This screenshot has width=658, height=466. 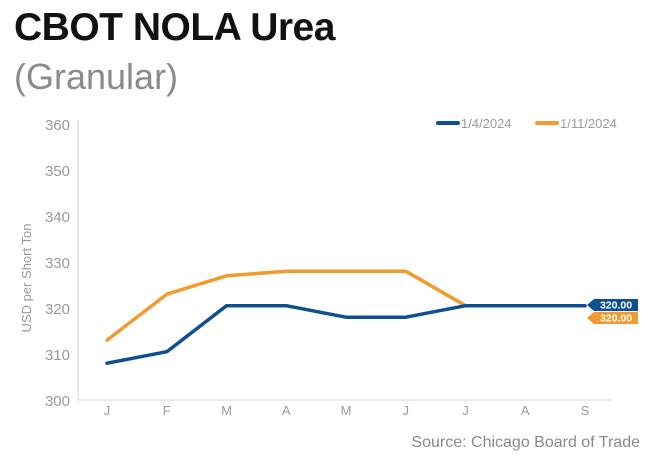 I want to click on chart-subtitle: (Granular), so click(x=96, y=76).